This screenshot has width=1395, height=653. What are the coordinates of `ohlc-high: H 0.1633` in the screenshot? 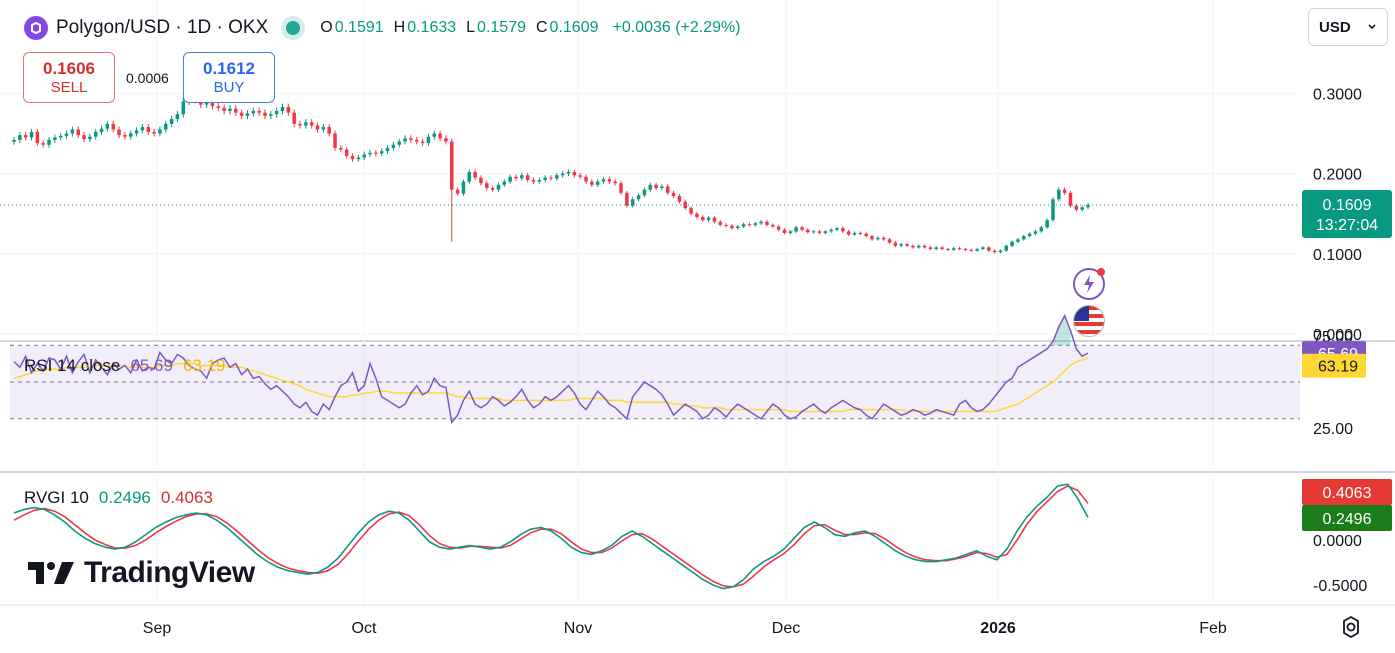 It's located at (425, 27).